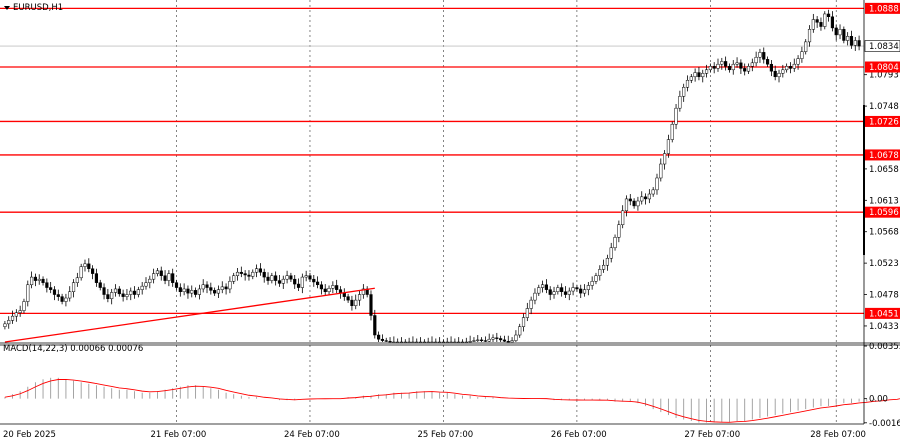 The image size is (900, 441). I want to click on y-tick-label: 1.0568, so click(884, 233).